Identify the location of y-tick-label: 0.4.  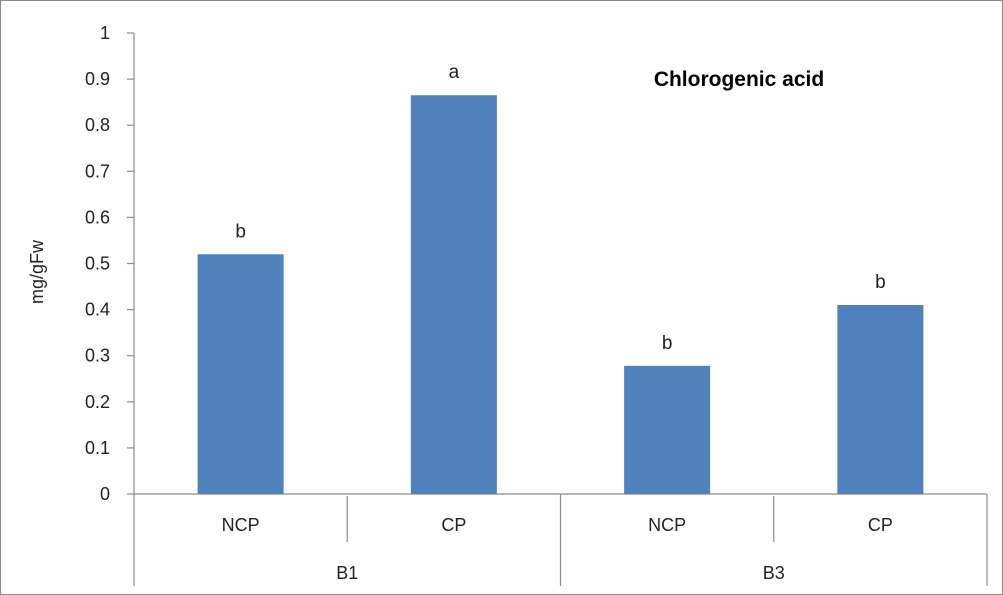
(97, 310).